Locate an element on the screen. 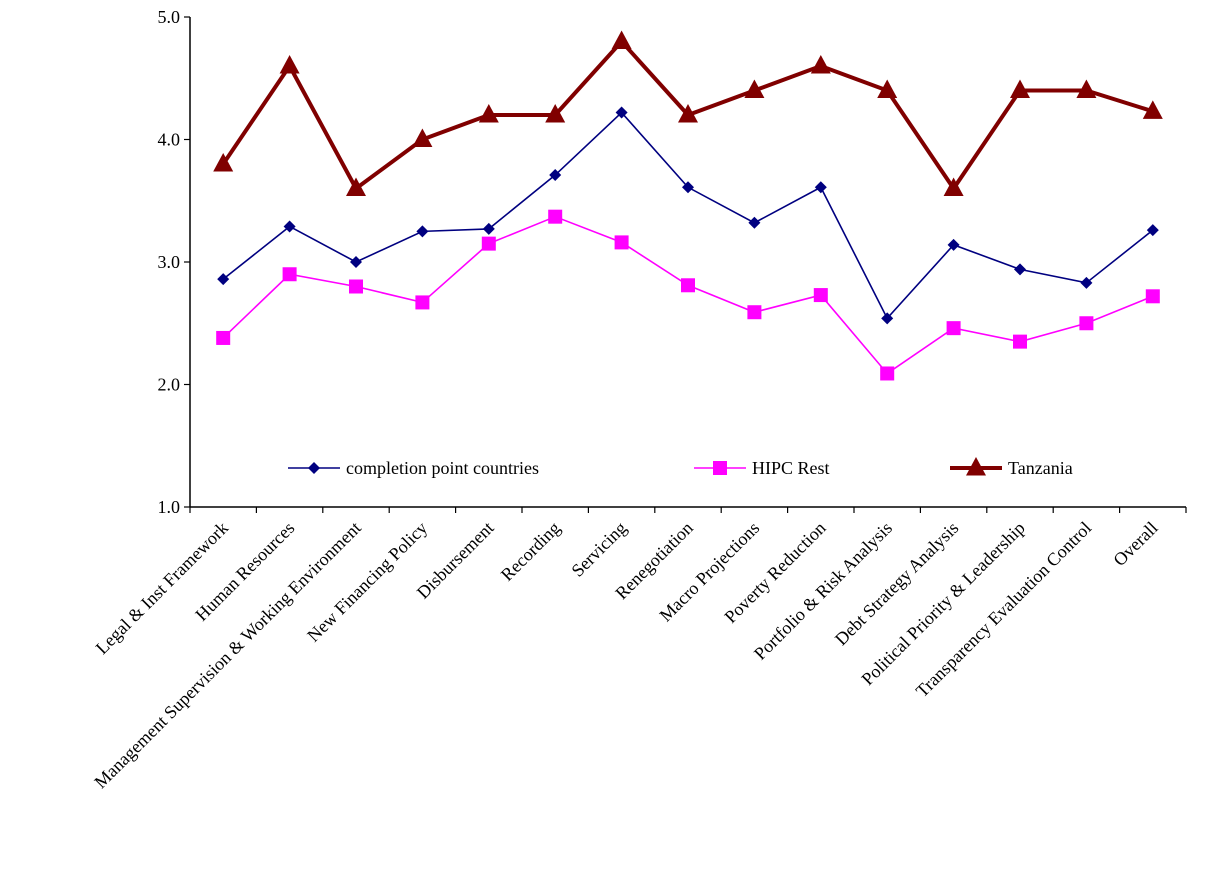 This screenshot has height=883, width=1210. y-tick-label: 2.0 is located at coordinates (169, 385).